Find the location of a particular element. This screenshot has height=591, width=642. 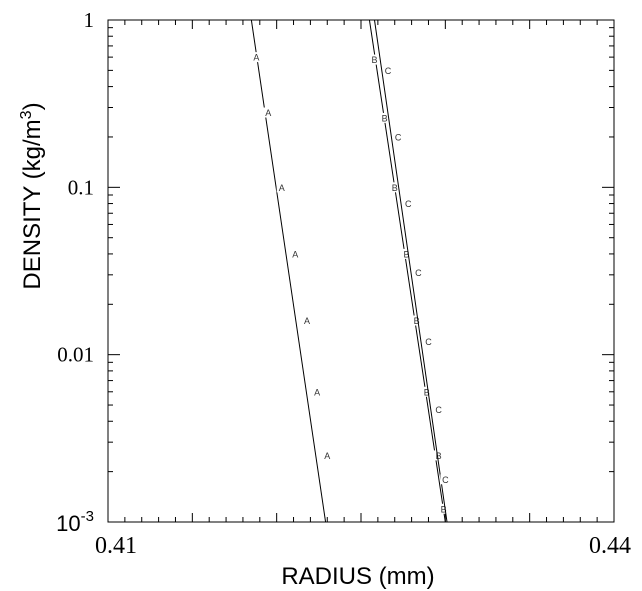

series-b: B B B B B B B B is located at coordinates (408, 271).